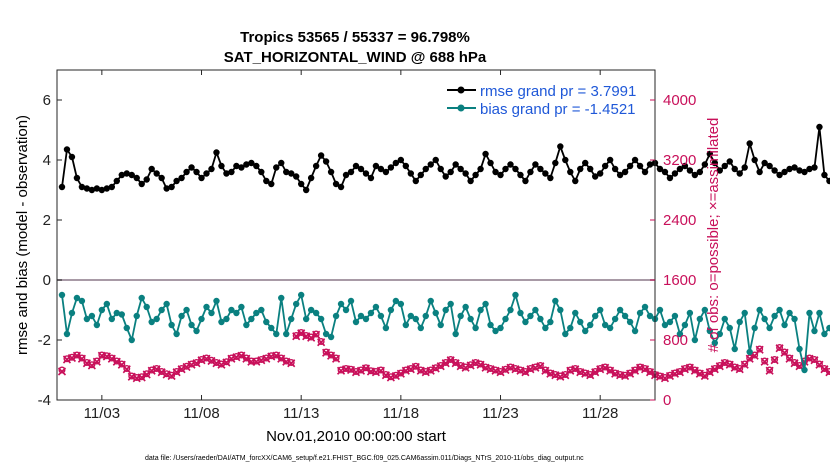  What do you see at coordinates (44, 400) in the screenshot?
I see `y-tick-label: -4` at bounding box center [44, 400].